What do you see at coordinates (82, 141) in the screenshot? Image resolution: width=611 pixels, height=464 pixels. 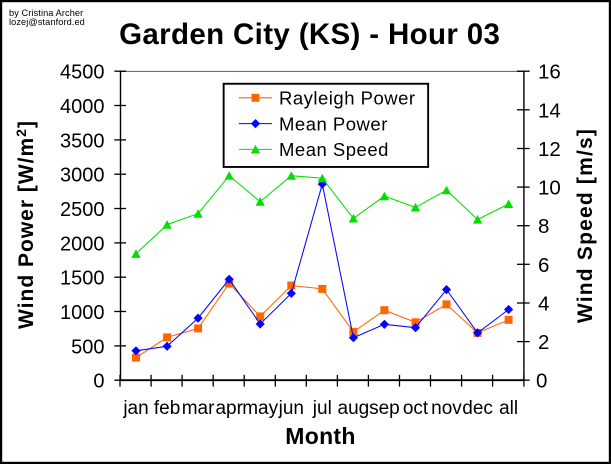 I see `svg-text: 3500` at bounding box center [82, 141].